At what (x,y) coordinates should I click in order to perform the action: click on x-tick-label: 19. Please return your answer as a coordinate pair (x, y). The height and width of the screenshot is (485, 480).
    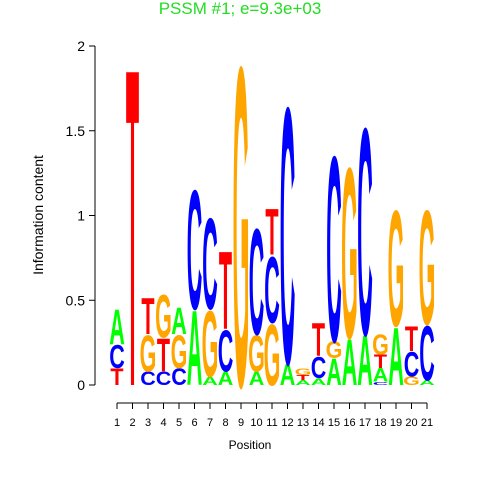
    Looking at the image, I should click on (396, 423).